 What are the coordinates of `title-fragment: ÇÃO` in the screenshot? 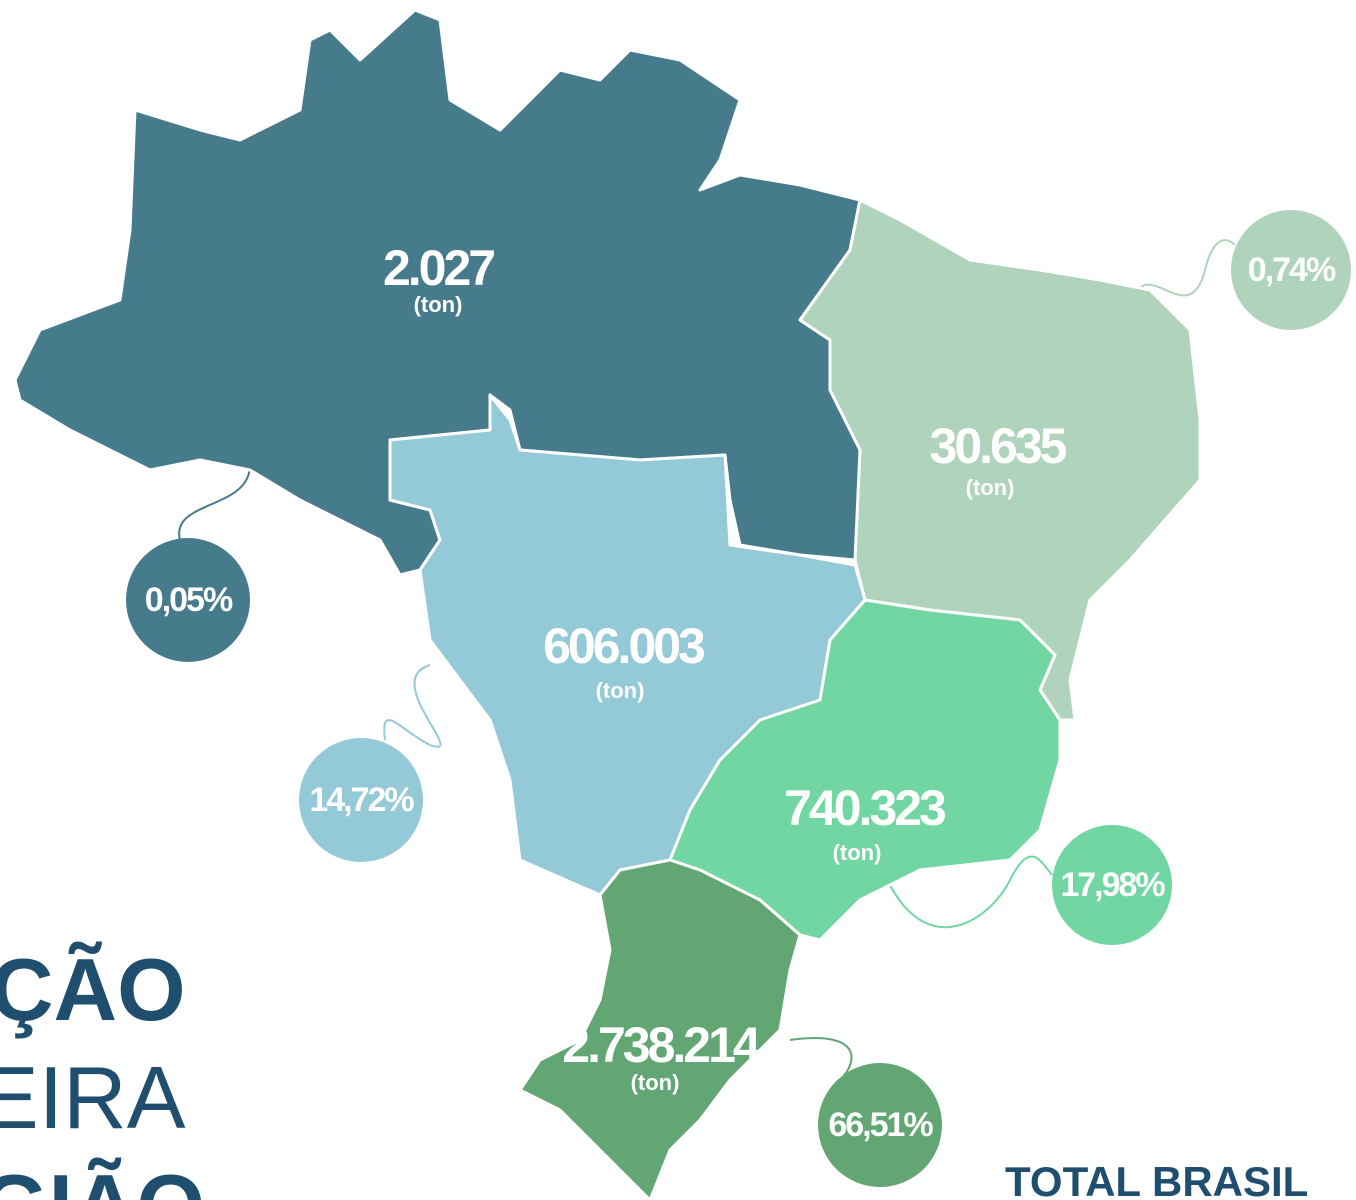 It's located at (93, 989).